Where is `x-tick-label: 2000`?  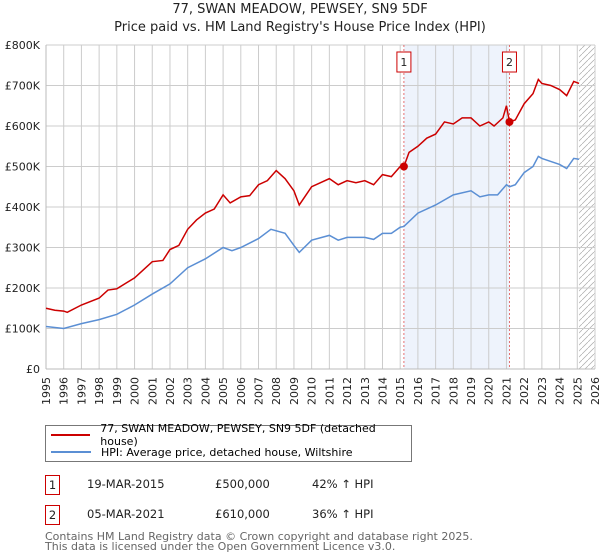
x-tick-label: 2000 is located at coordinates (135, 391).